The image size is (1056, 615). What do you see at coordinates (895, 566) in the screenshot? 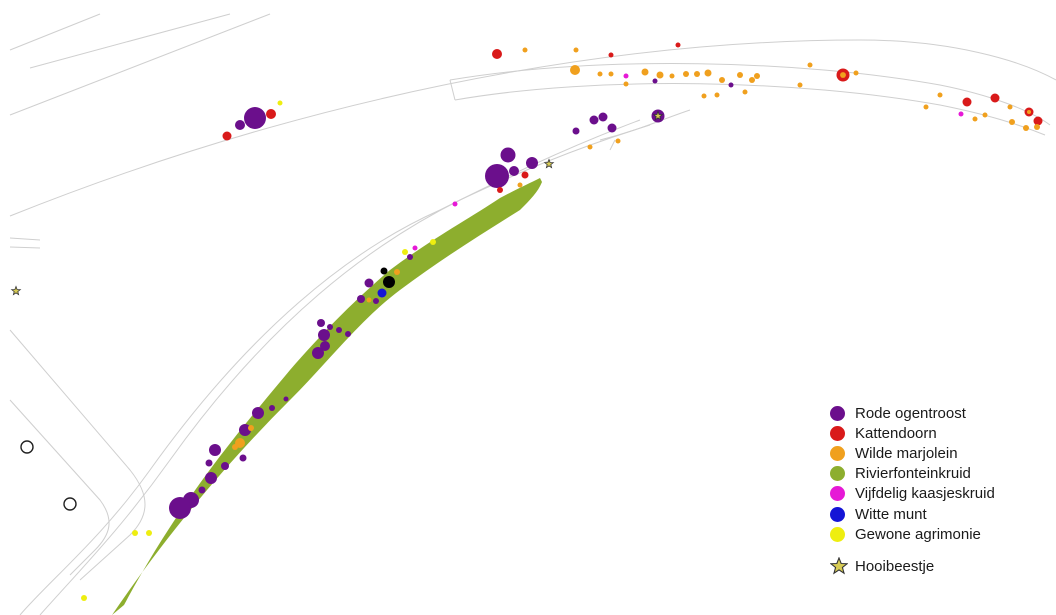
I see `legend-label: Hooibeestje` at bounding box center [895, 566].